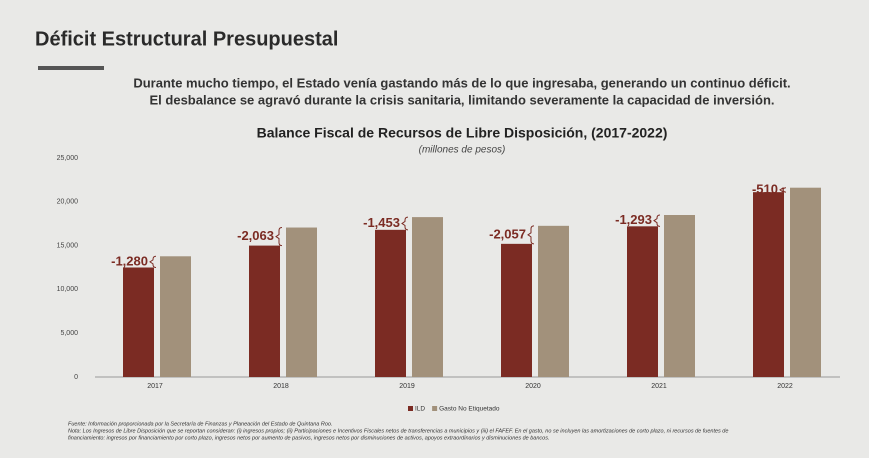  What do you see at coordinates (155, 386) in the screenshot?
I see `x-tick-label: 2017` at bounding box center [155, 386].